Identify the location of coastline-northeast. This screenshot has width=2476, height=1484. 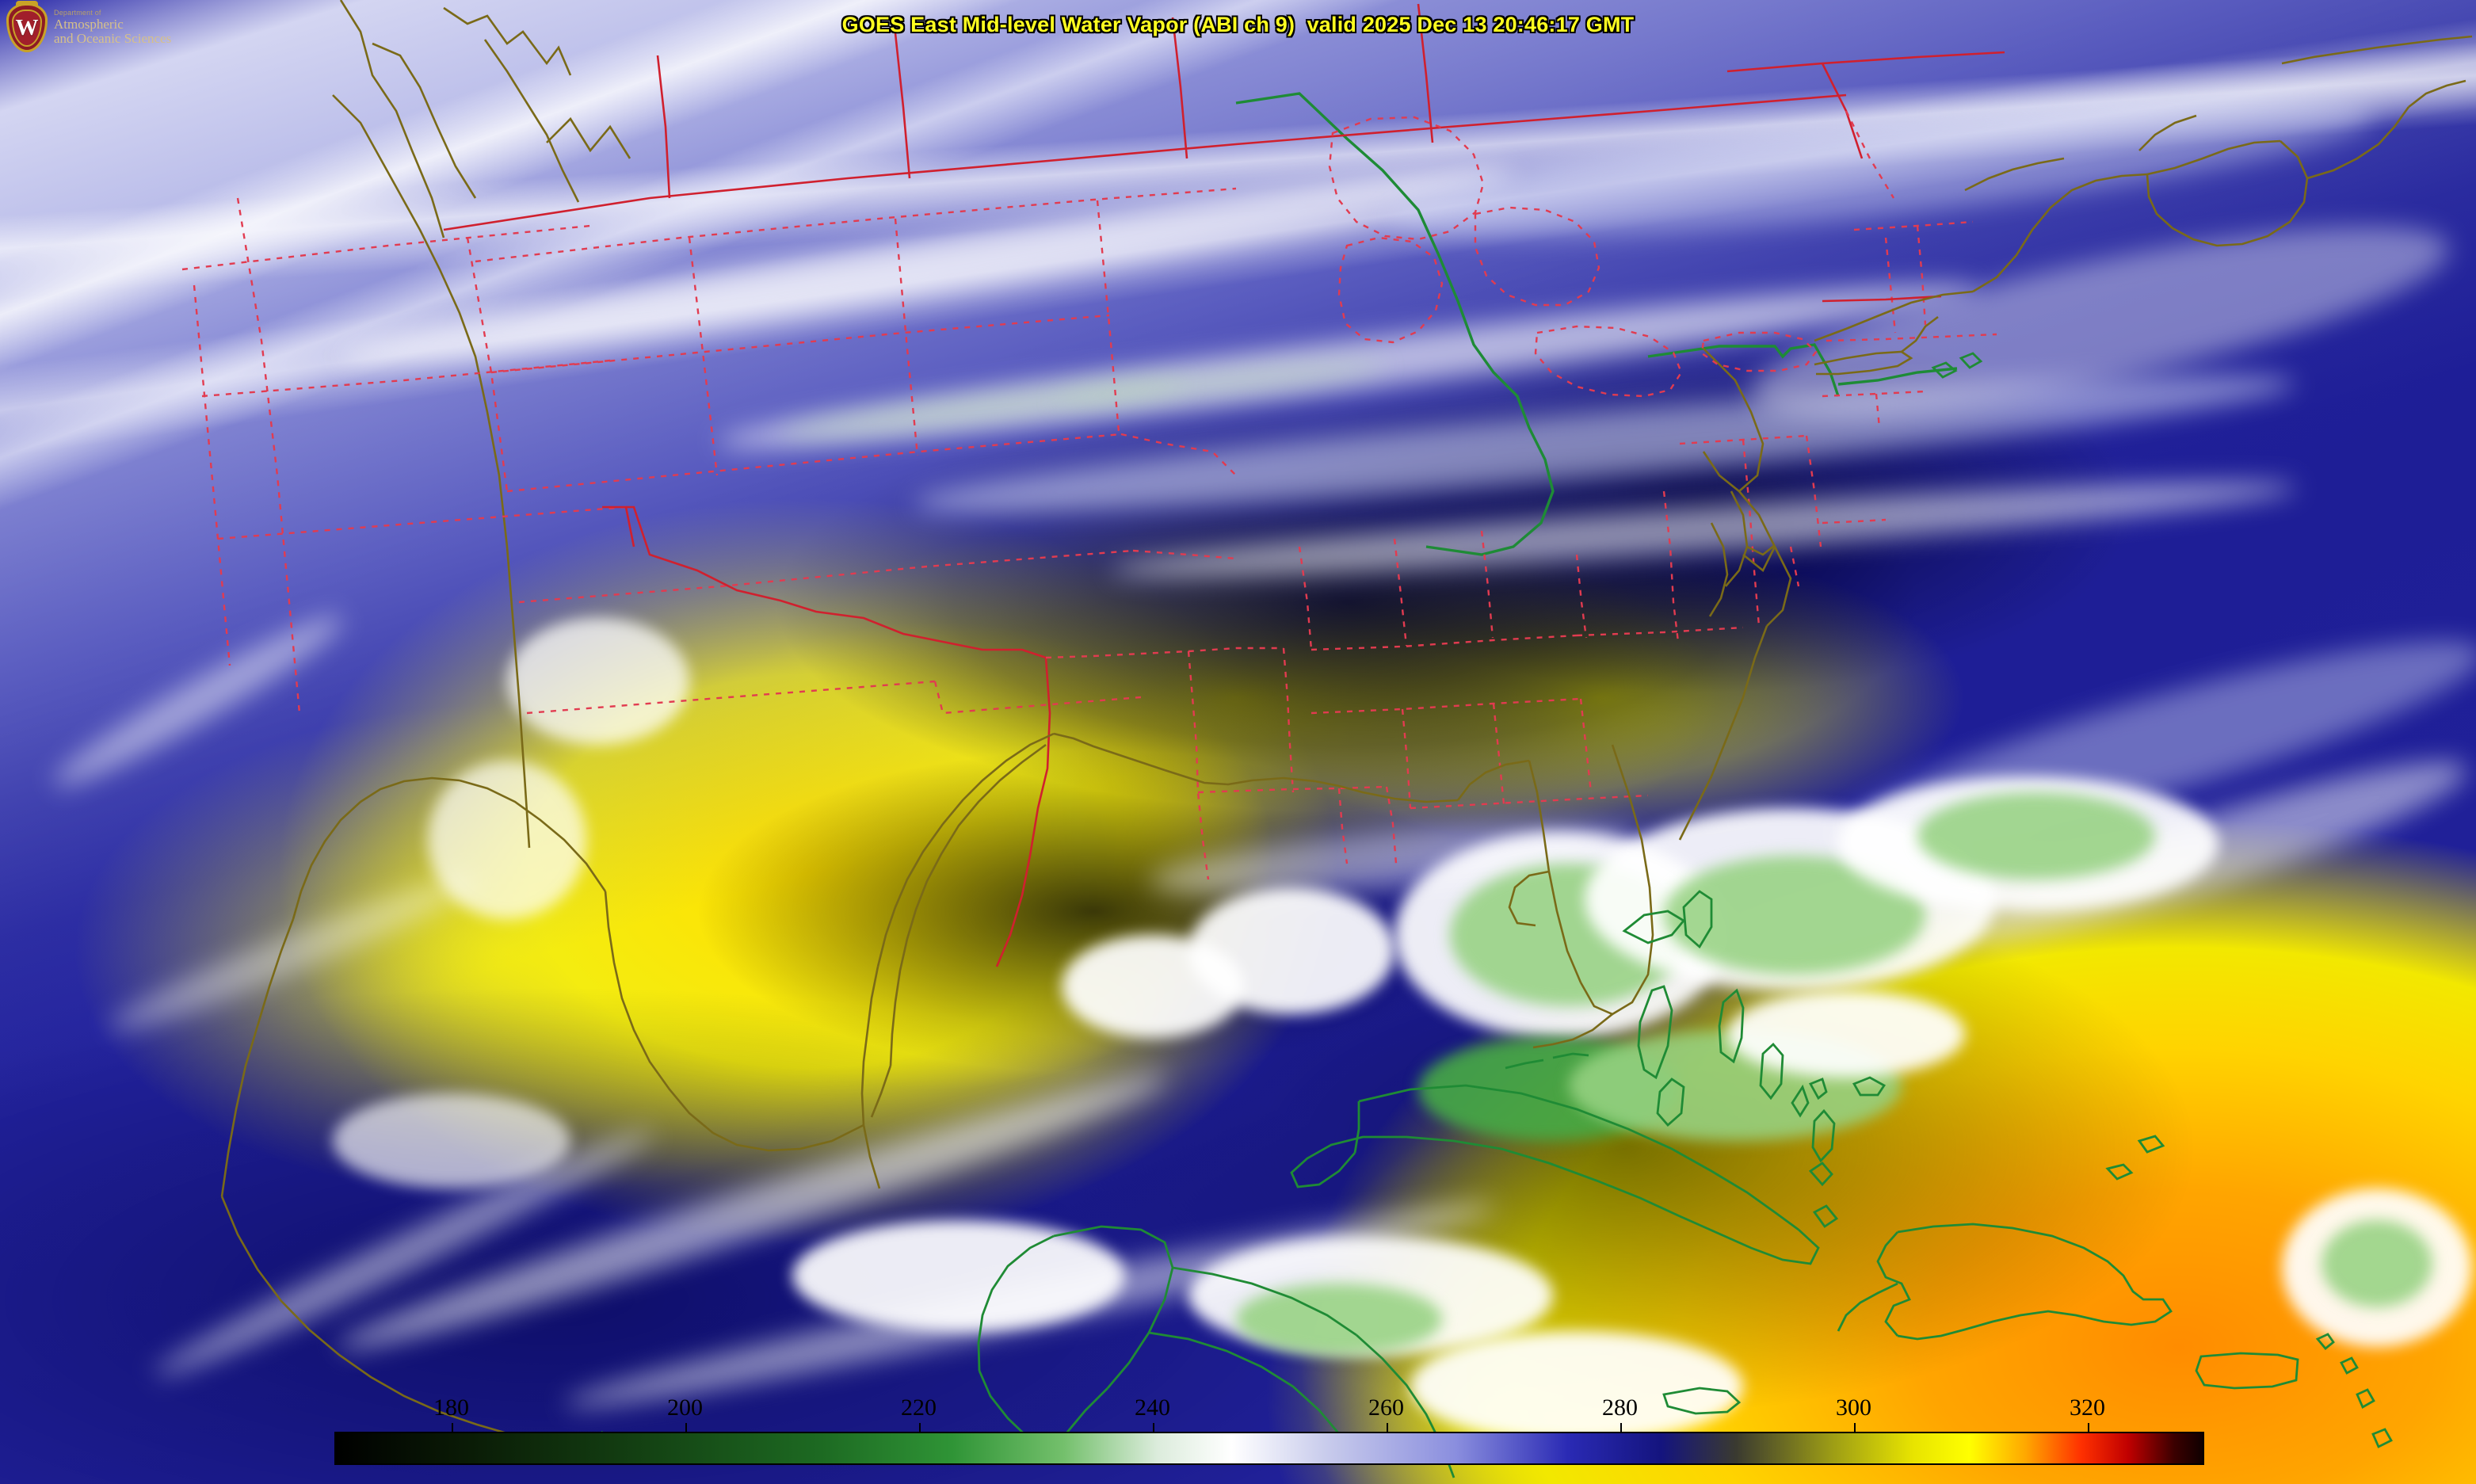
(2090, 326).